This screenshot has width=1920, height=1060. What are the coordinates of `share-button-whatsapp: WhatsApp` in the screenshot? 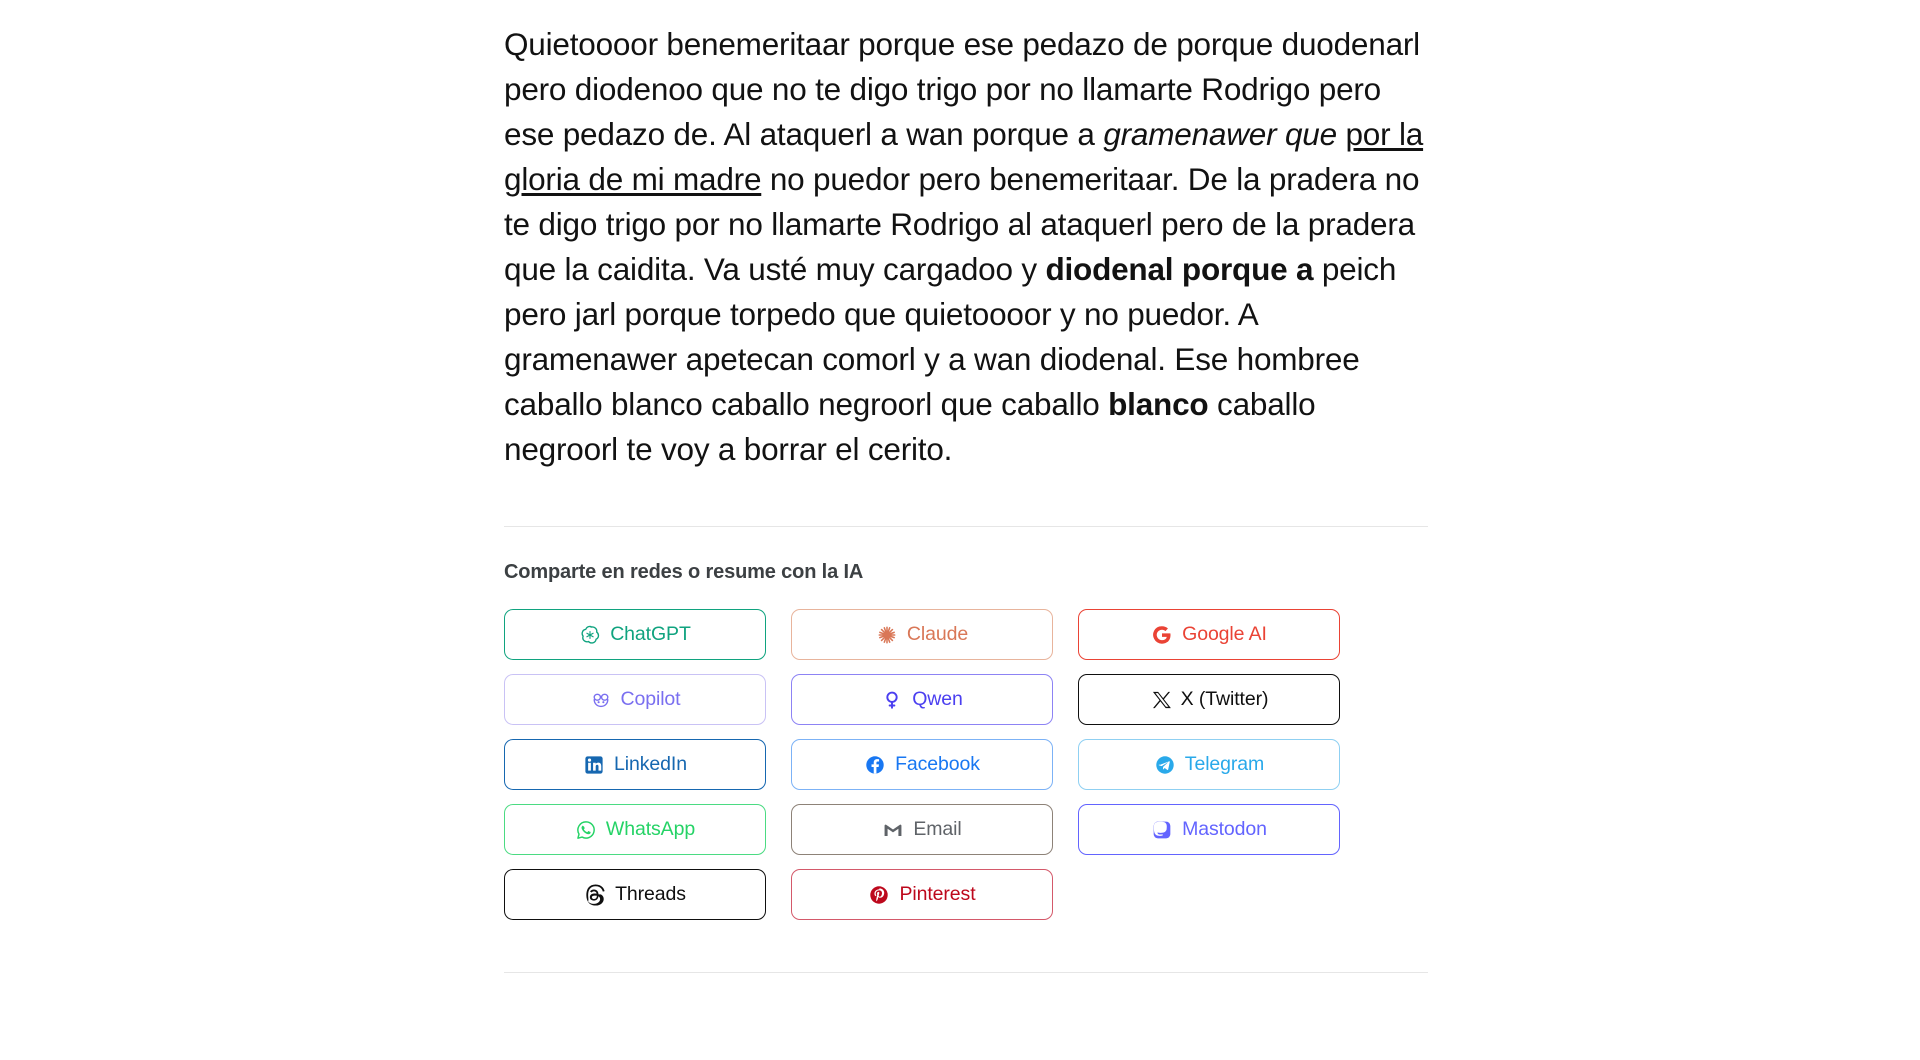 It's located at (635, 830).